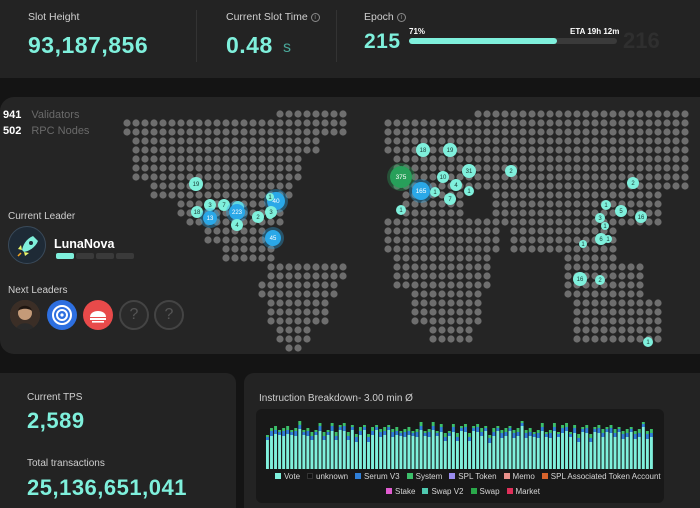 This screenshot has width=700, height=508. I want to click on legend-item: Swap V2, so click(443, 491).